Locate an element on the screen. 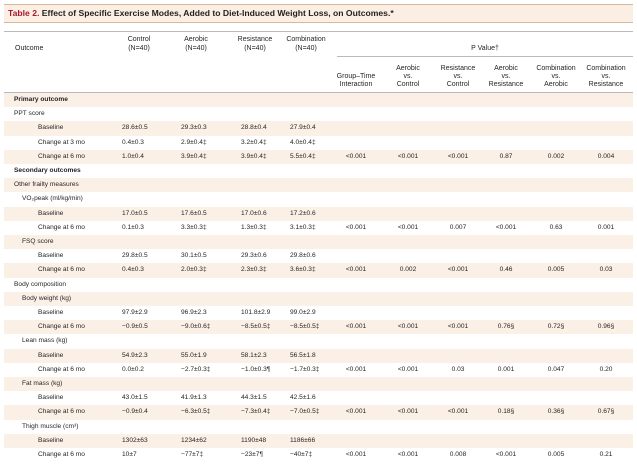  group-header-name: Control is located at coordinates (139, 39).